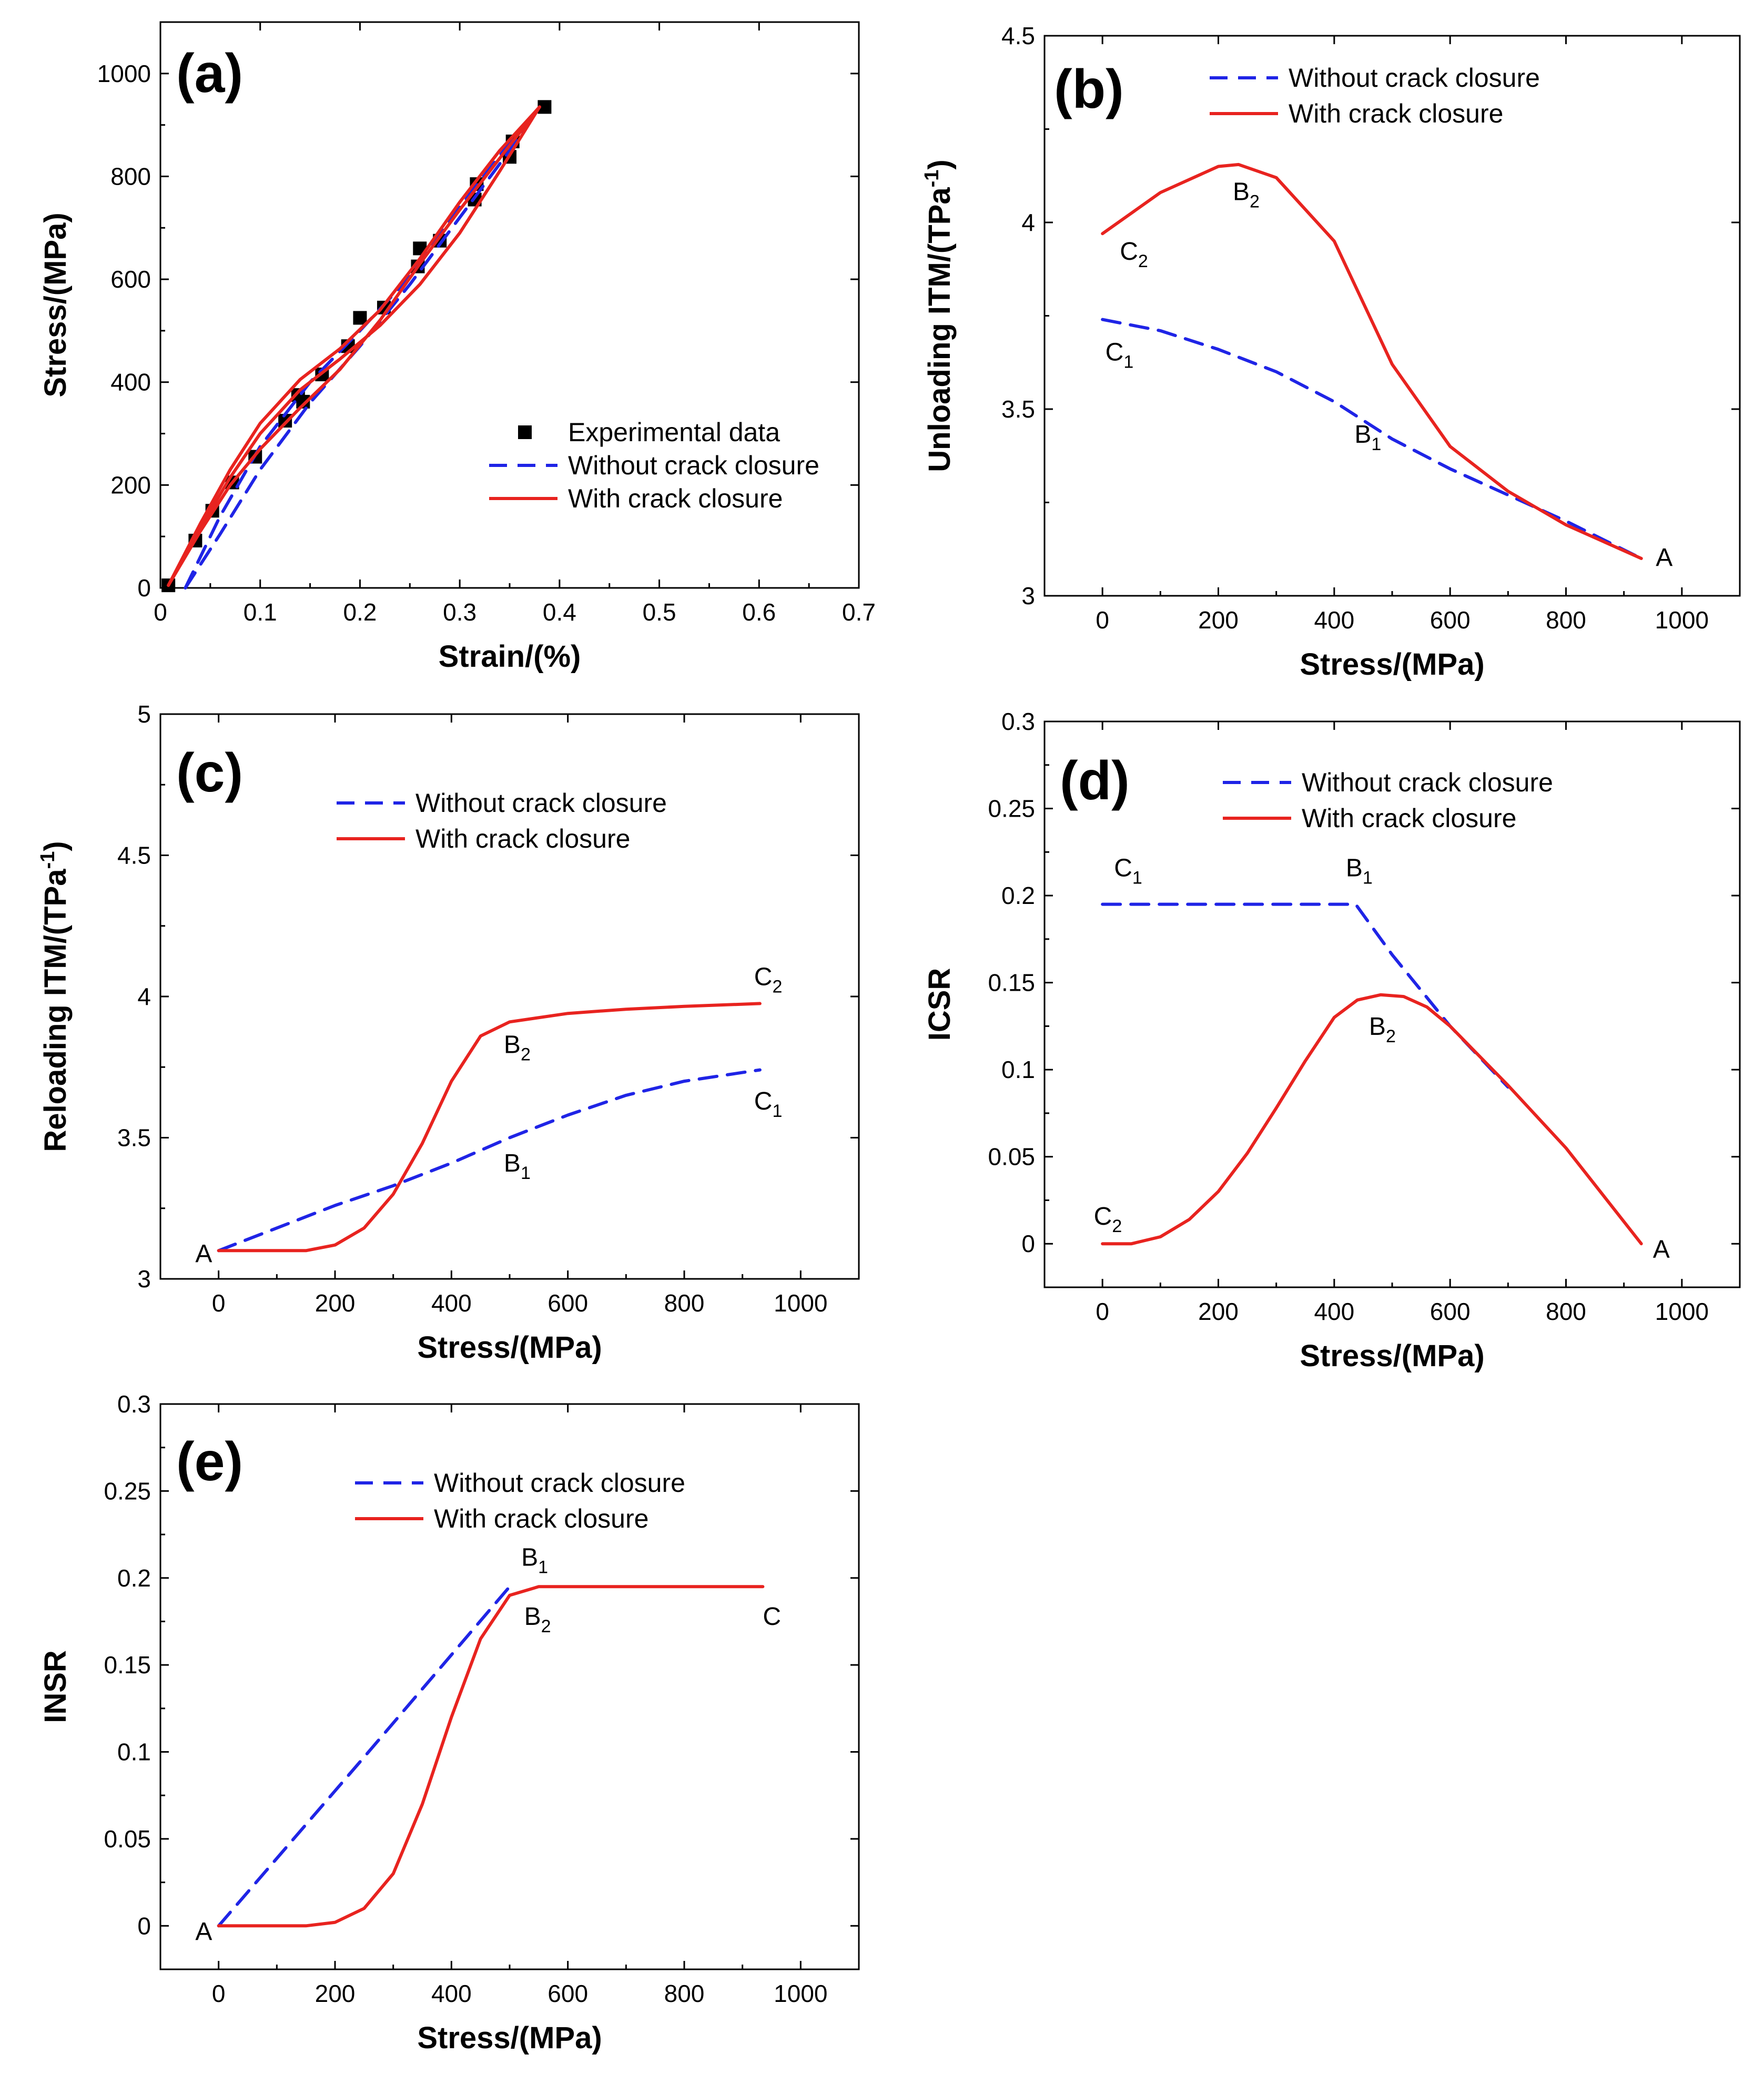  What do you see at coordinates (360, 612) in the screenshot?
I see `x-tick-label: 0.2` at bounding box center [360, 612].